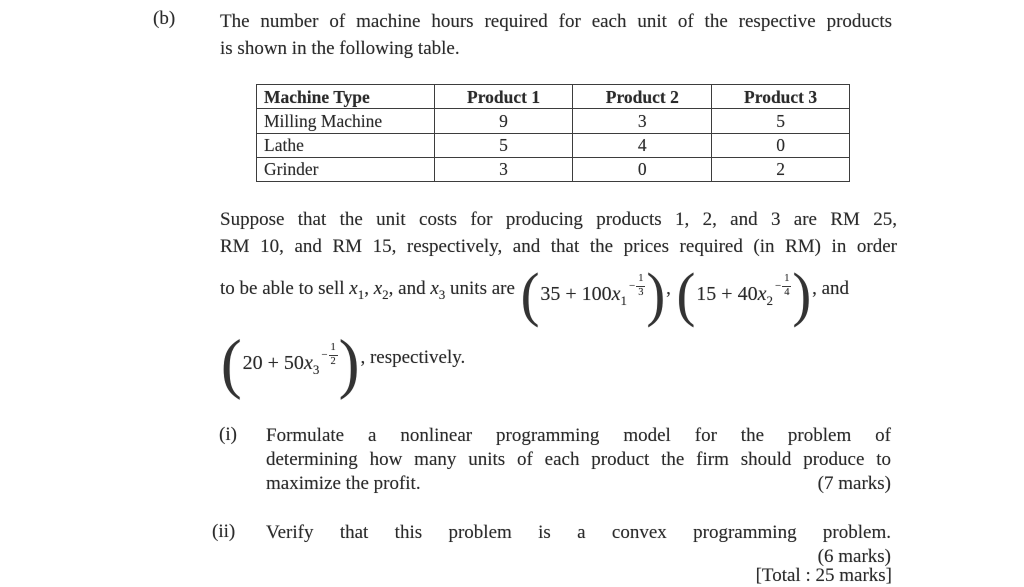 This screenshot has height=587, width=1024. I want to click on comma: ,, so click(366, 288).